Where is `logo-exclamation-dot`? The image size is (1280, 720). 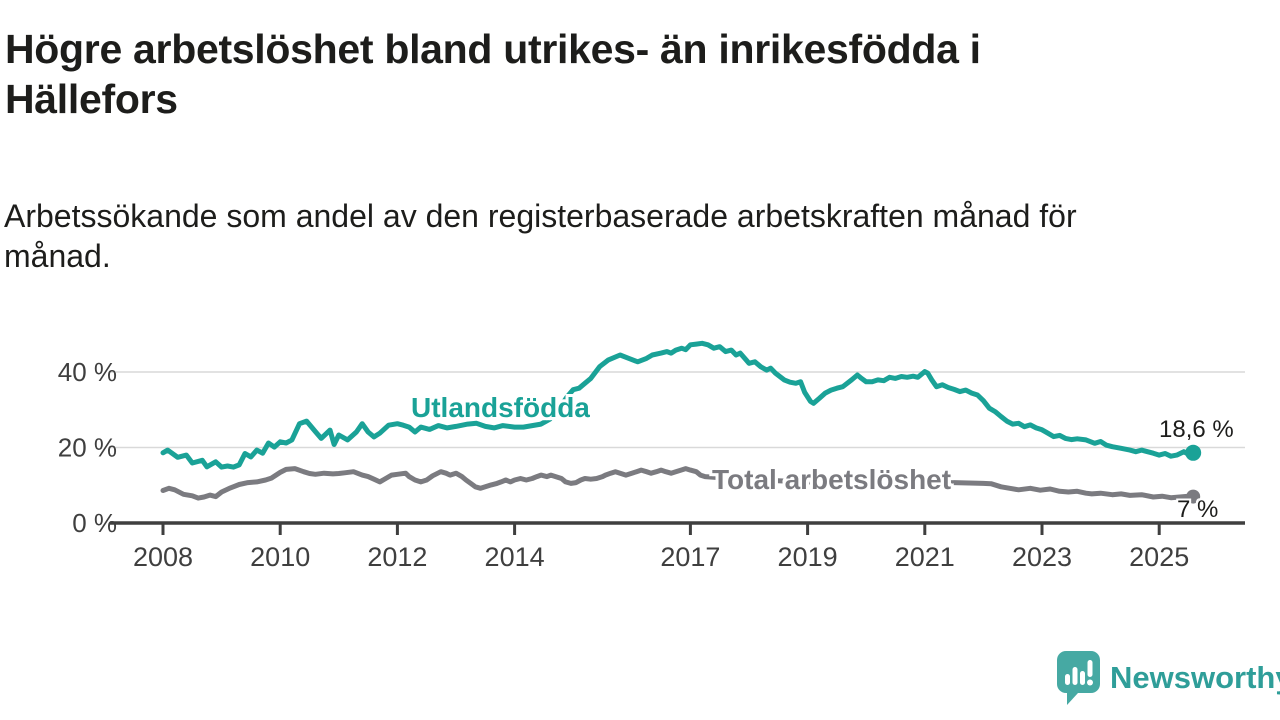 logo-exclamation-dot is located at coordinates (1090, 682).